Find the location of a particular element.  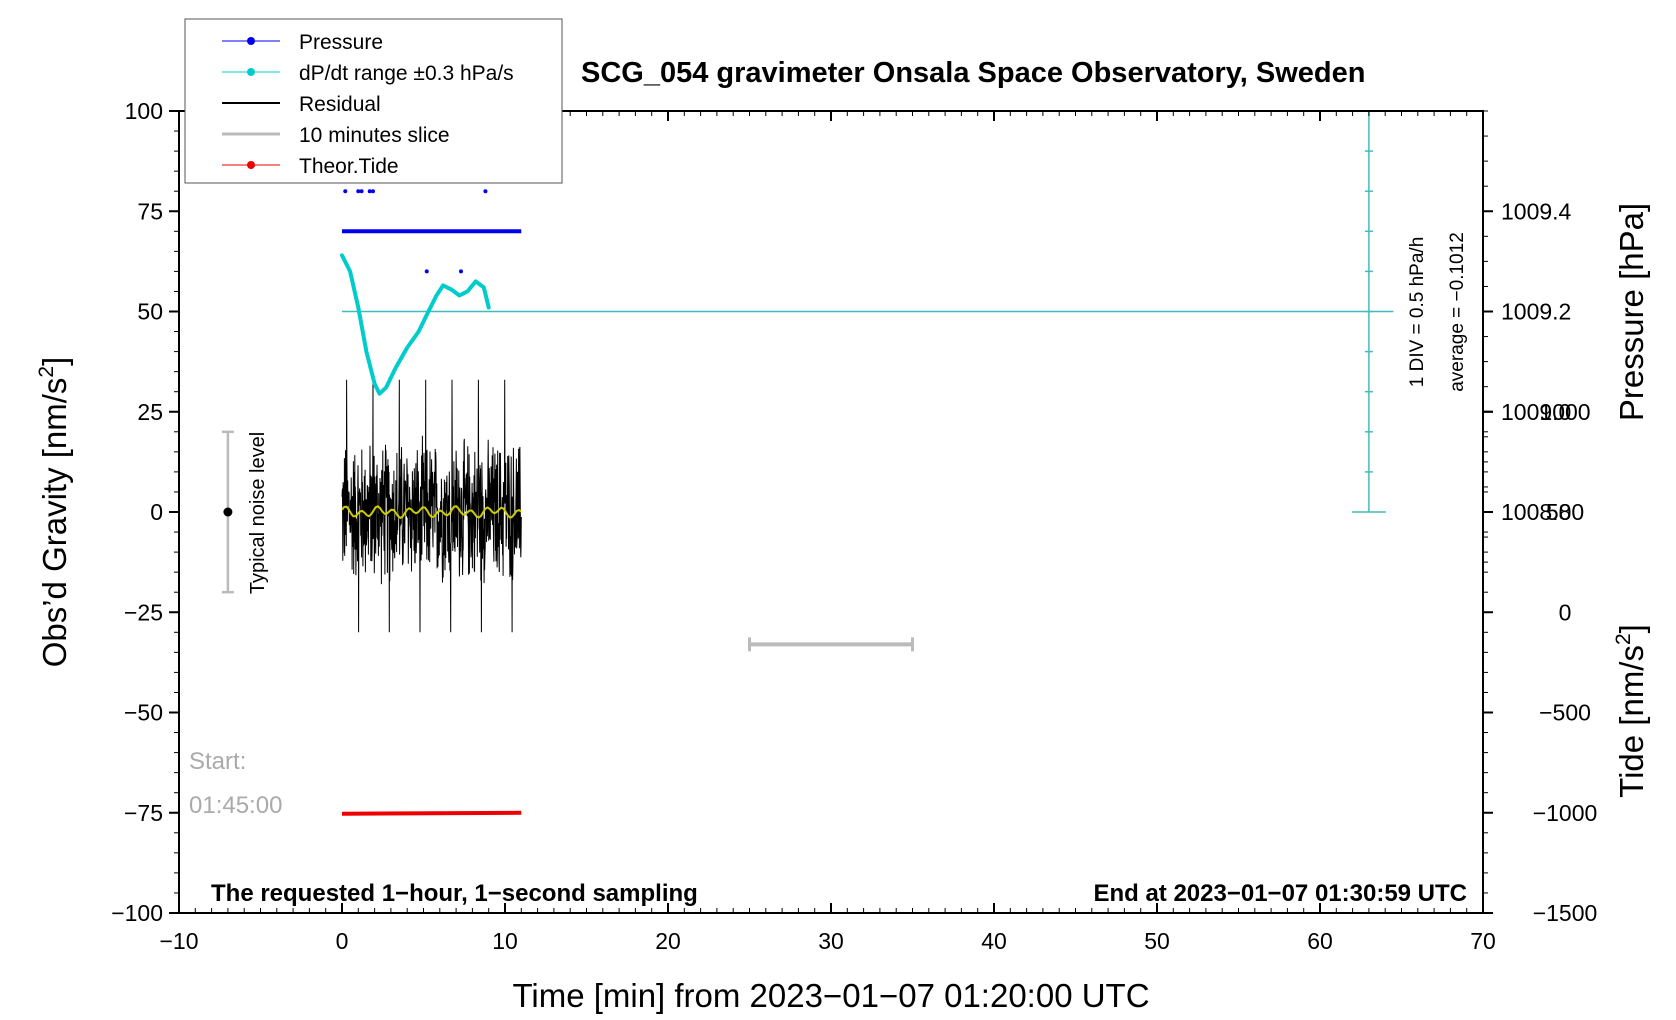

pressure-axis-title: Pressure [hPa] is located at coordinates (1631, 312).